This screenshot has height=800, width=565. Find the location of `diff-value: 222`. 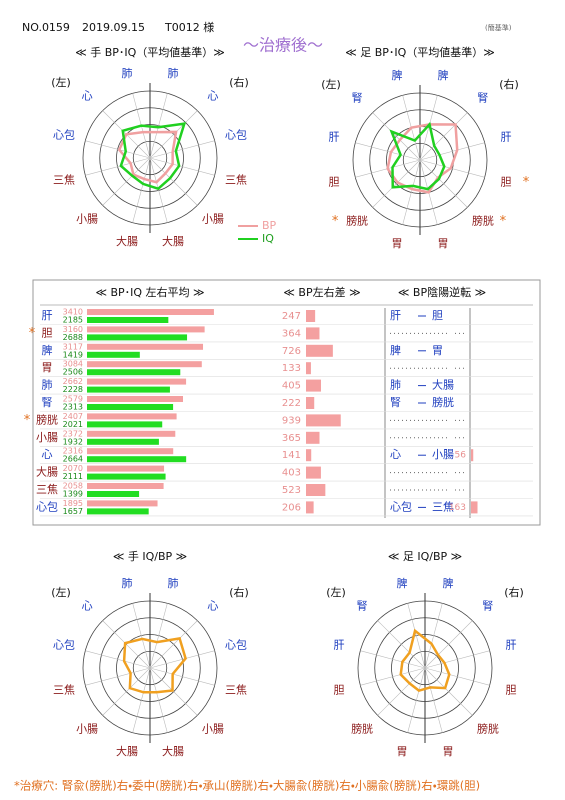

diff-value: 222 is located at coordinates (291, 403).